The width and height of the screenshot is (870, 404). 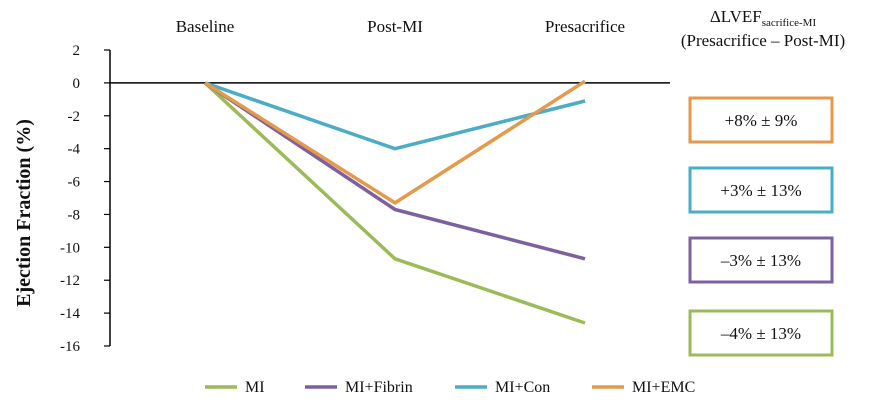 I want to click on y-tick-label: -2, so click(x=74, y=117).